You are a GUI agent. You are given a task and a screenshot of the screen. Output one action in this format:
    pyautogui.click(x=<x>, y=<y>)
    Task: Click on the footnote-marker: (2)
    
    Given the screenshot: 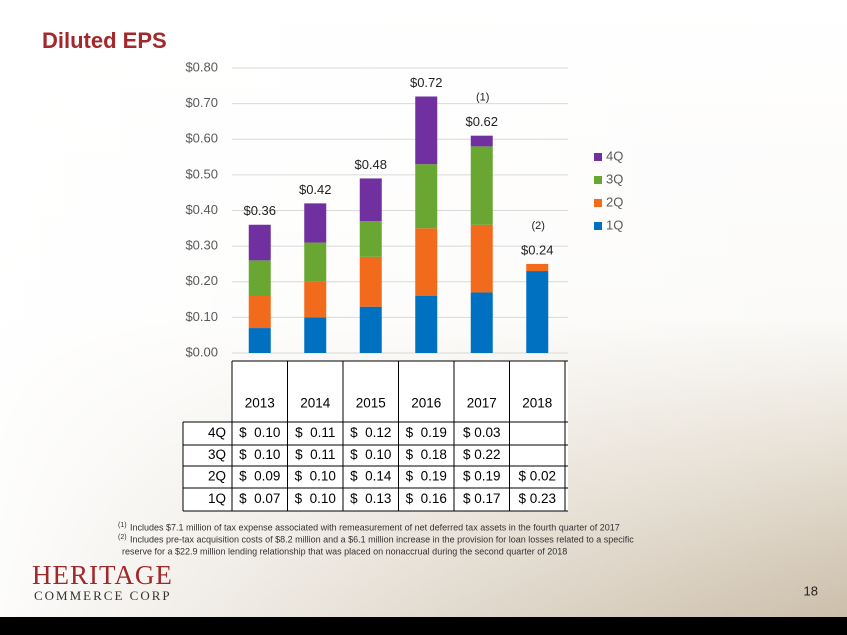 What is the action you would take?
    pyautogui.click(x=122, y=537)
    